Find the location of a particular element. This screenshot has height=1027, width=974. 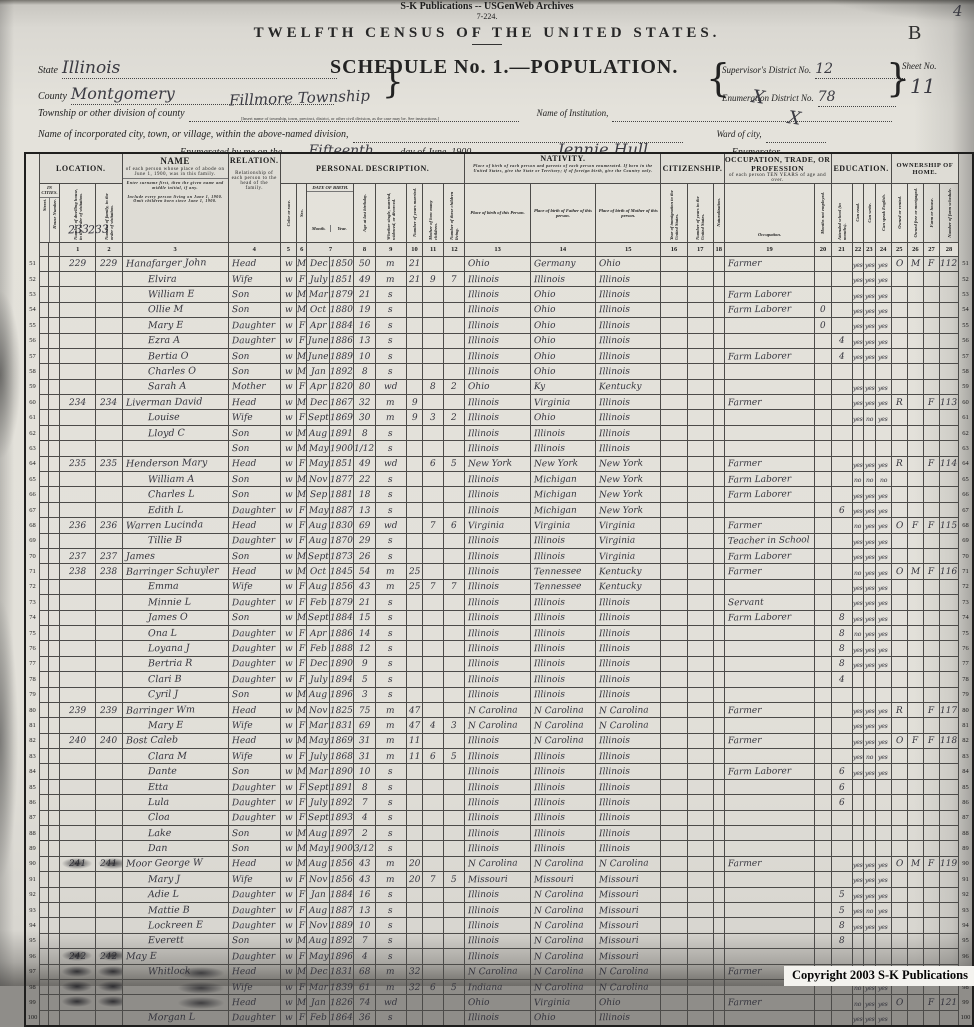

line-number-left: 73 is located at coordinates (32, 602).